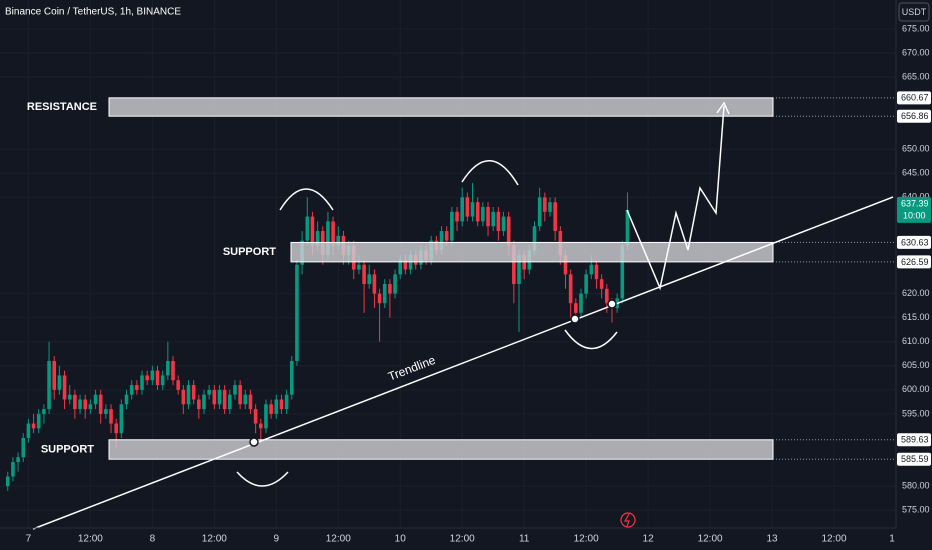 The height and width of the screenshot is (550, 932). I want to click on y-tick-label: 620.00, so click(916, 293).